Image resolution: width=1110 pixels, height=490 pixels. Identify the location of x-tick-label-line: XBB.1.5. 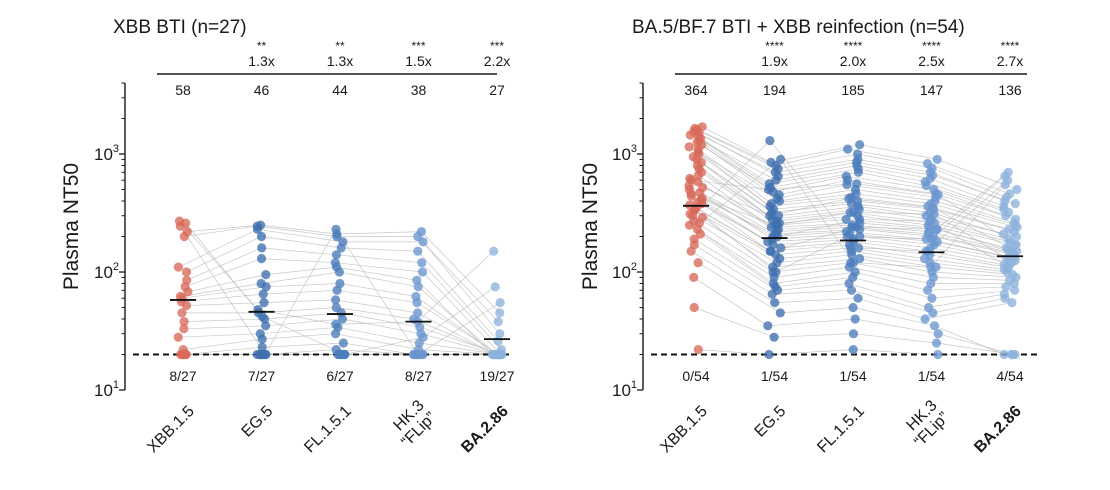
(684, 430).